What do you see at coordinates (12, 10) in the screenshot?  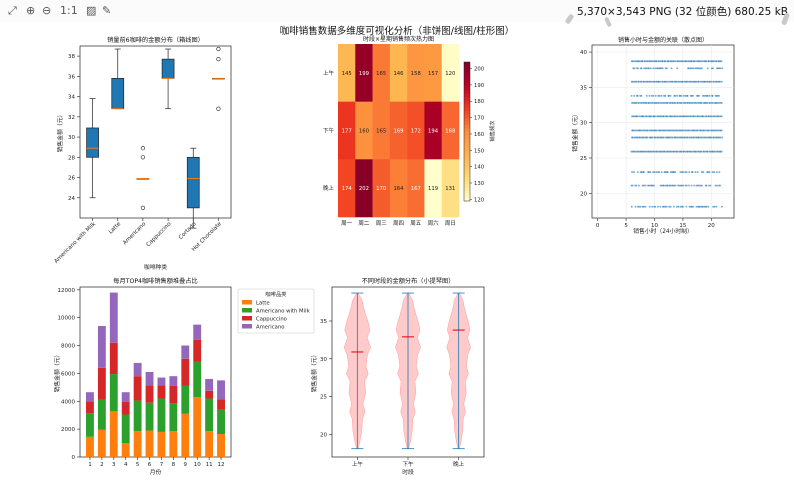 I see `fit-window-icon: ⤢` at bounding box center [12, 10].